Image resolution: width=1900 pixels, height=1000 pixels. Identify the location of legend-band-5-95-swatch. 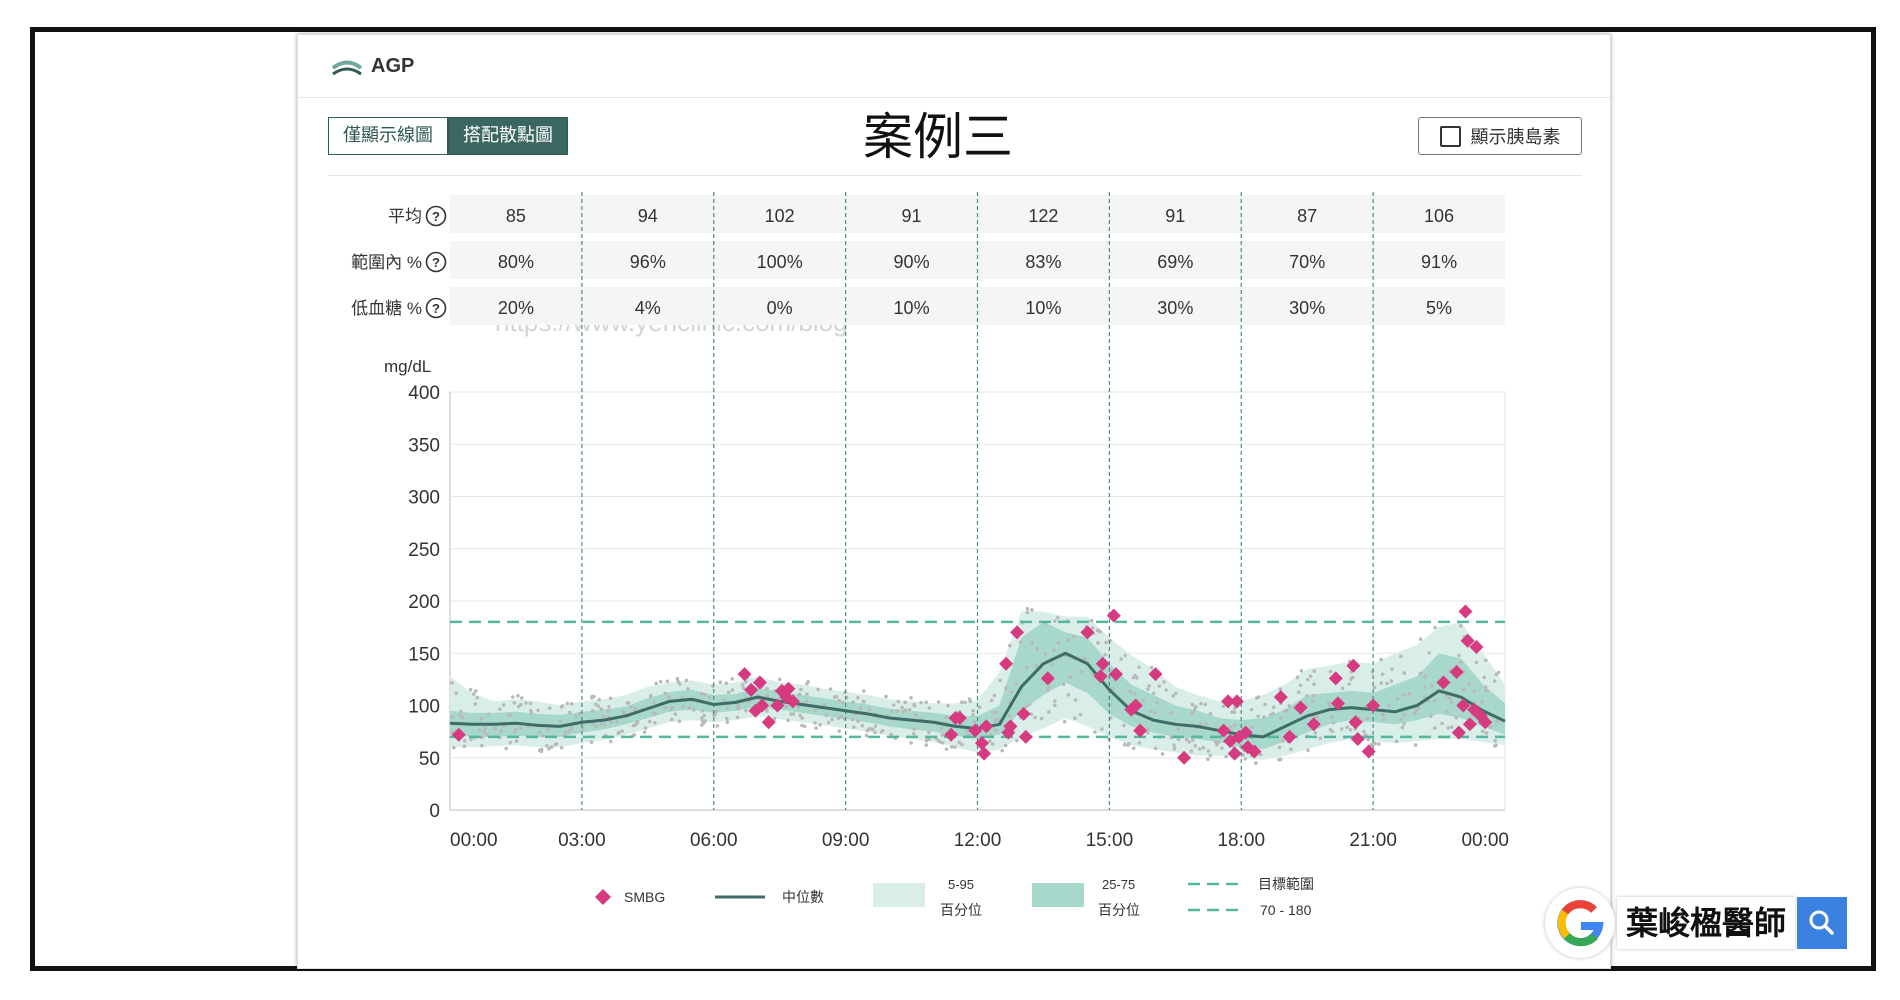
(899, 895).